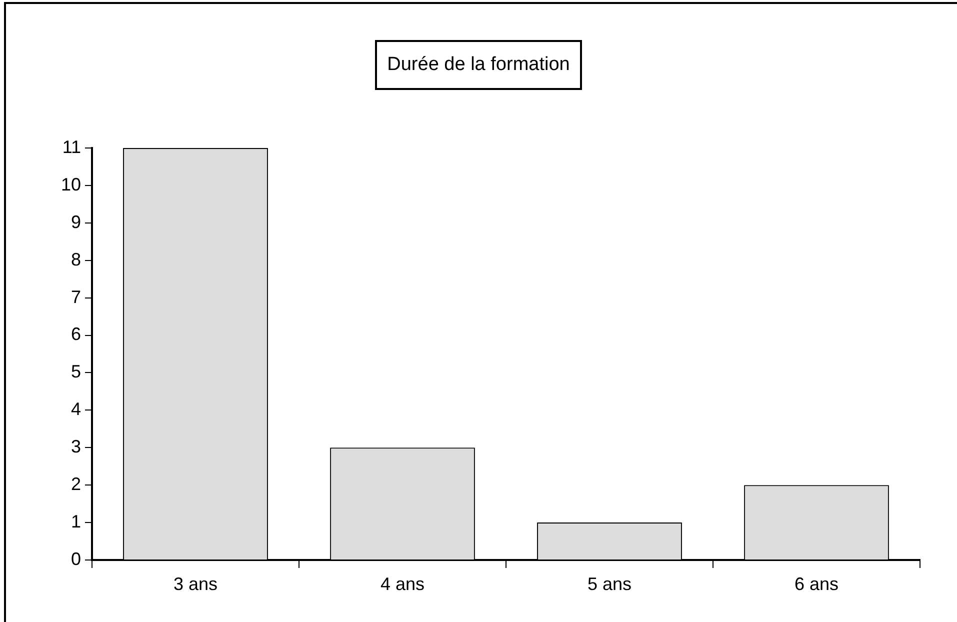  I want to click on y-tick-label: 6, so click(75, 334).